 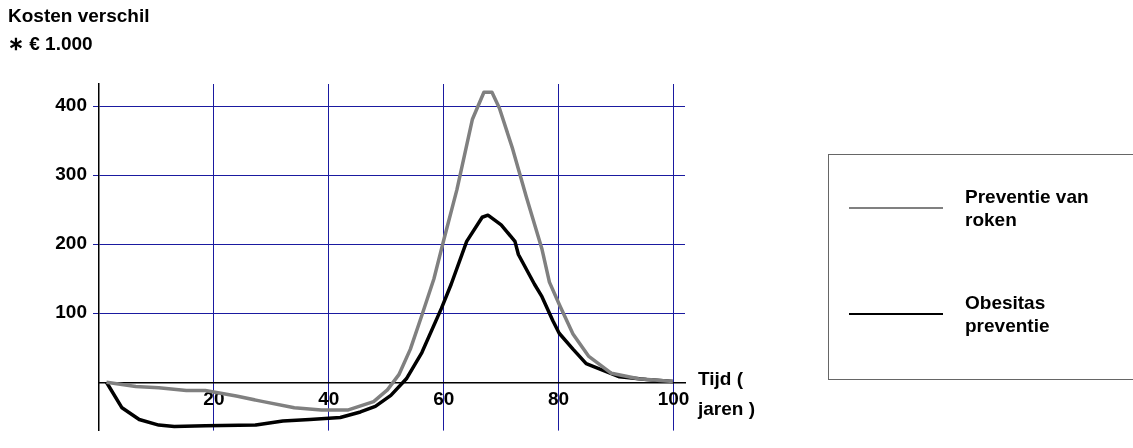 I want to click on legend-label: Preventie van roken, so click(x=1027, y=208).